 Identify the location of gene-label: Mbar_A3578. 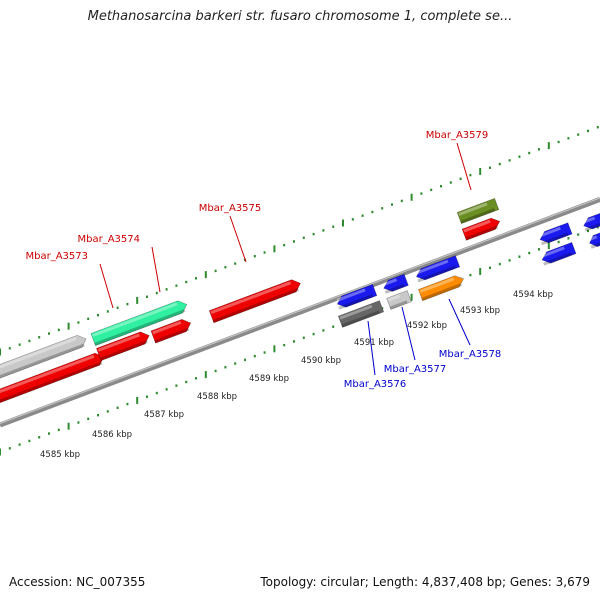
(470, 354).